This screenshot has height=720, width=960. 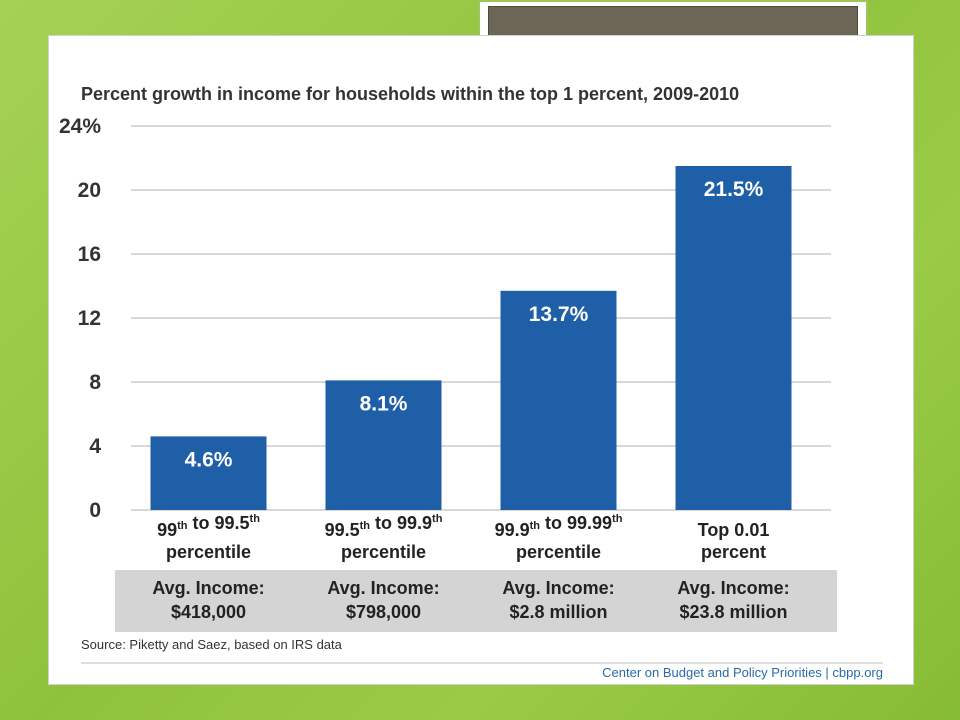 I want to click on avg-income-band-bg, so click(x=476, y=601).